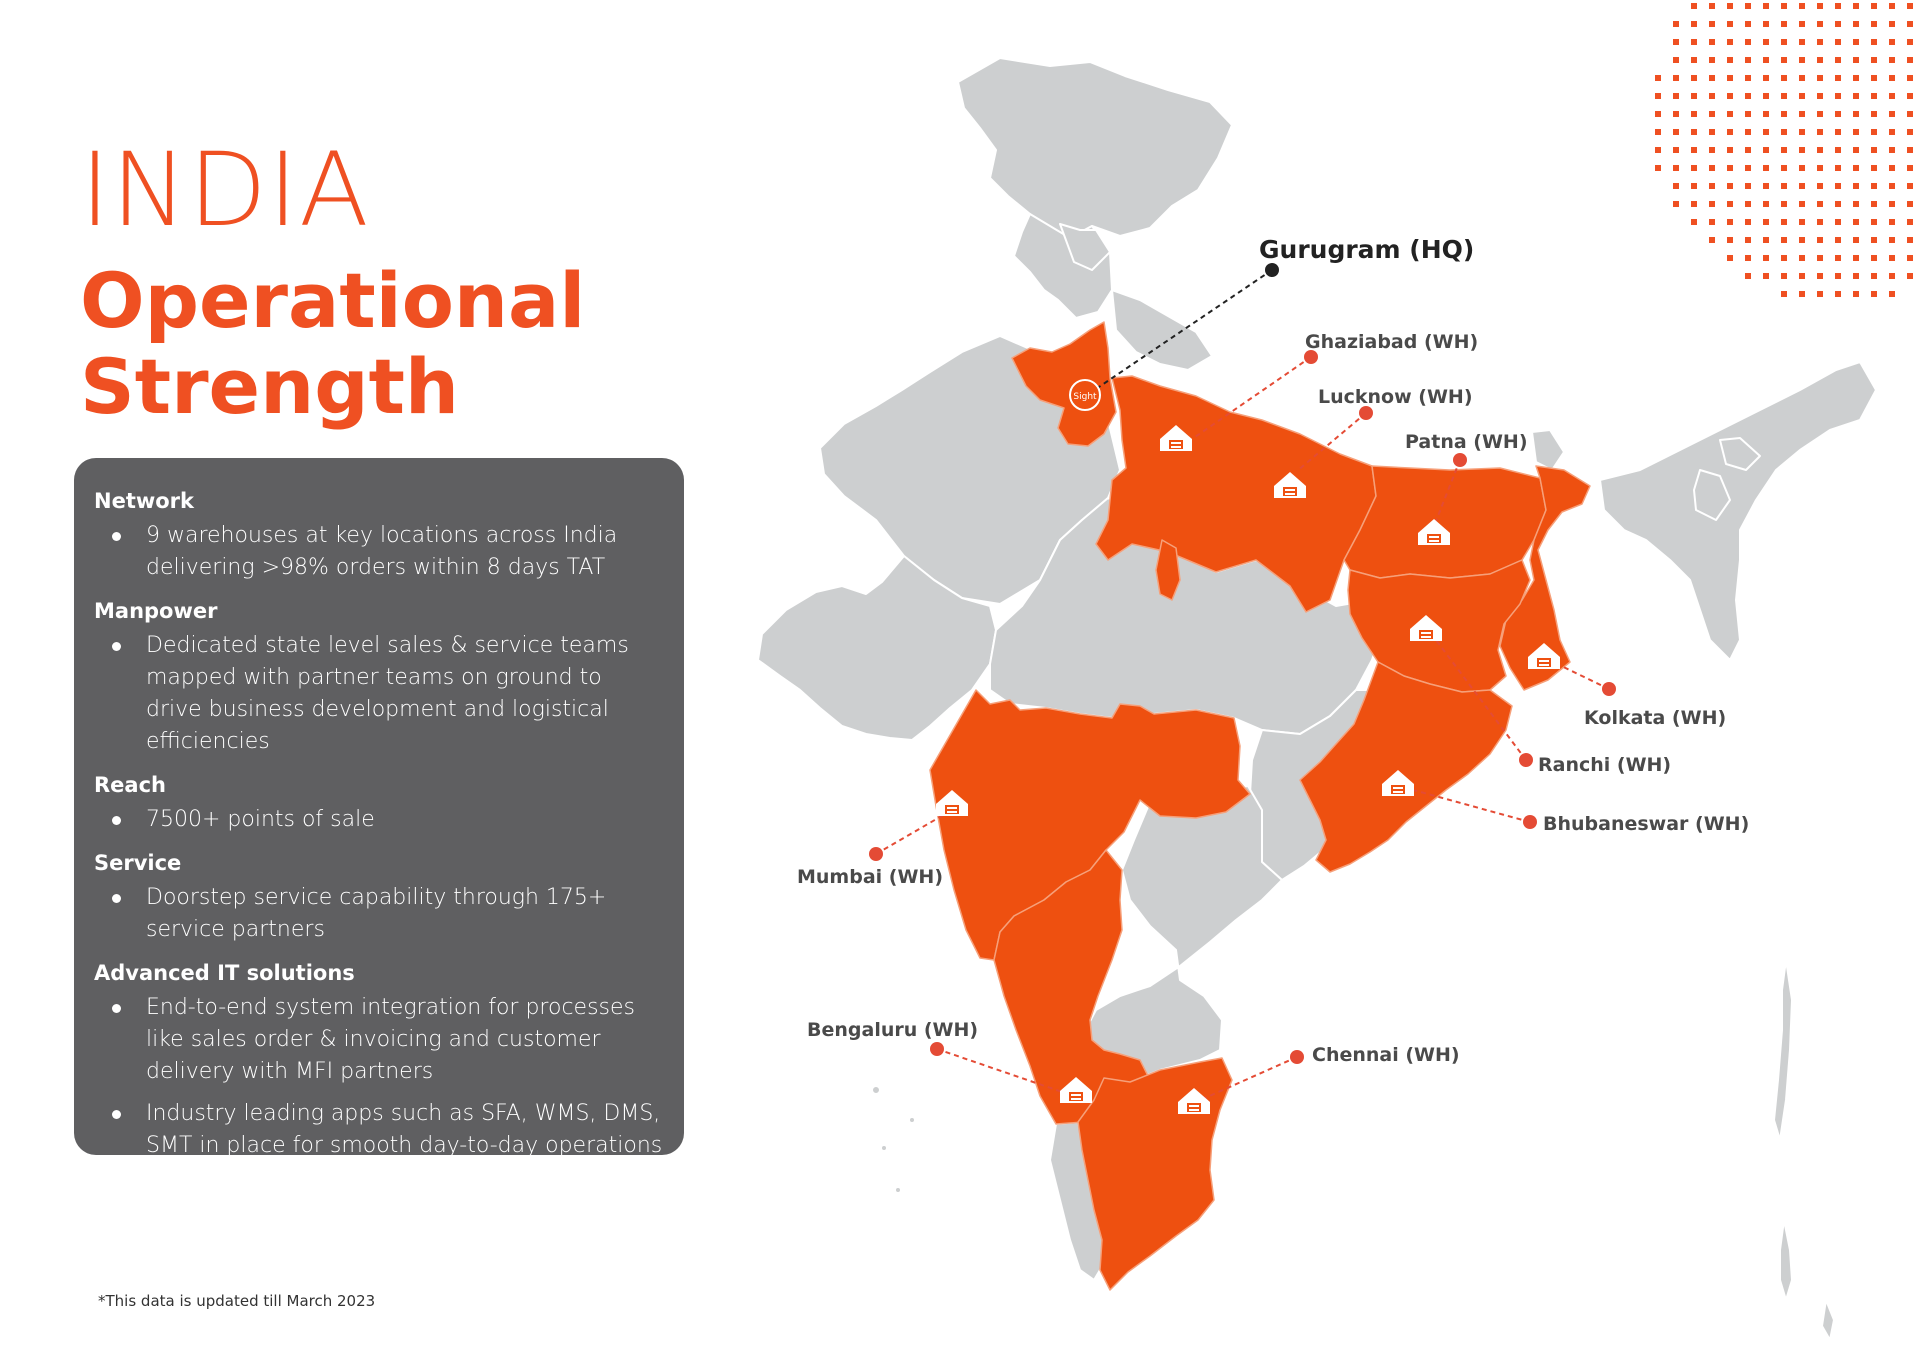  I want to click on section-heading: Service, so click(138, 863).